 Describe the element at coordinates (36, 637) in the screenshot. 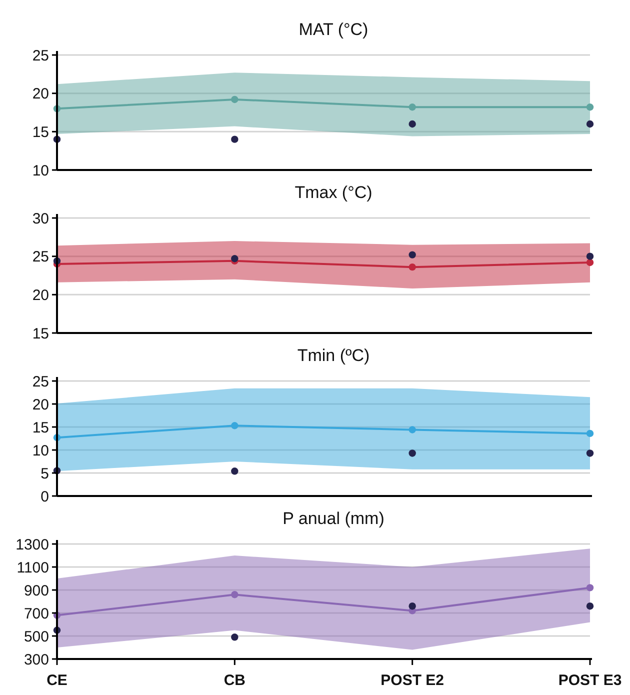

I see `y-tick-label: 500` at that location.